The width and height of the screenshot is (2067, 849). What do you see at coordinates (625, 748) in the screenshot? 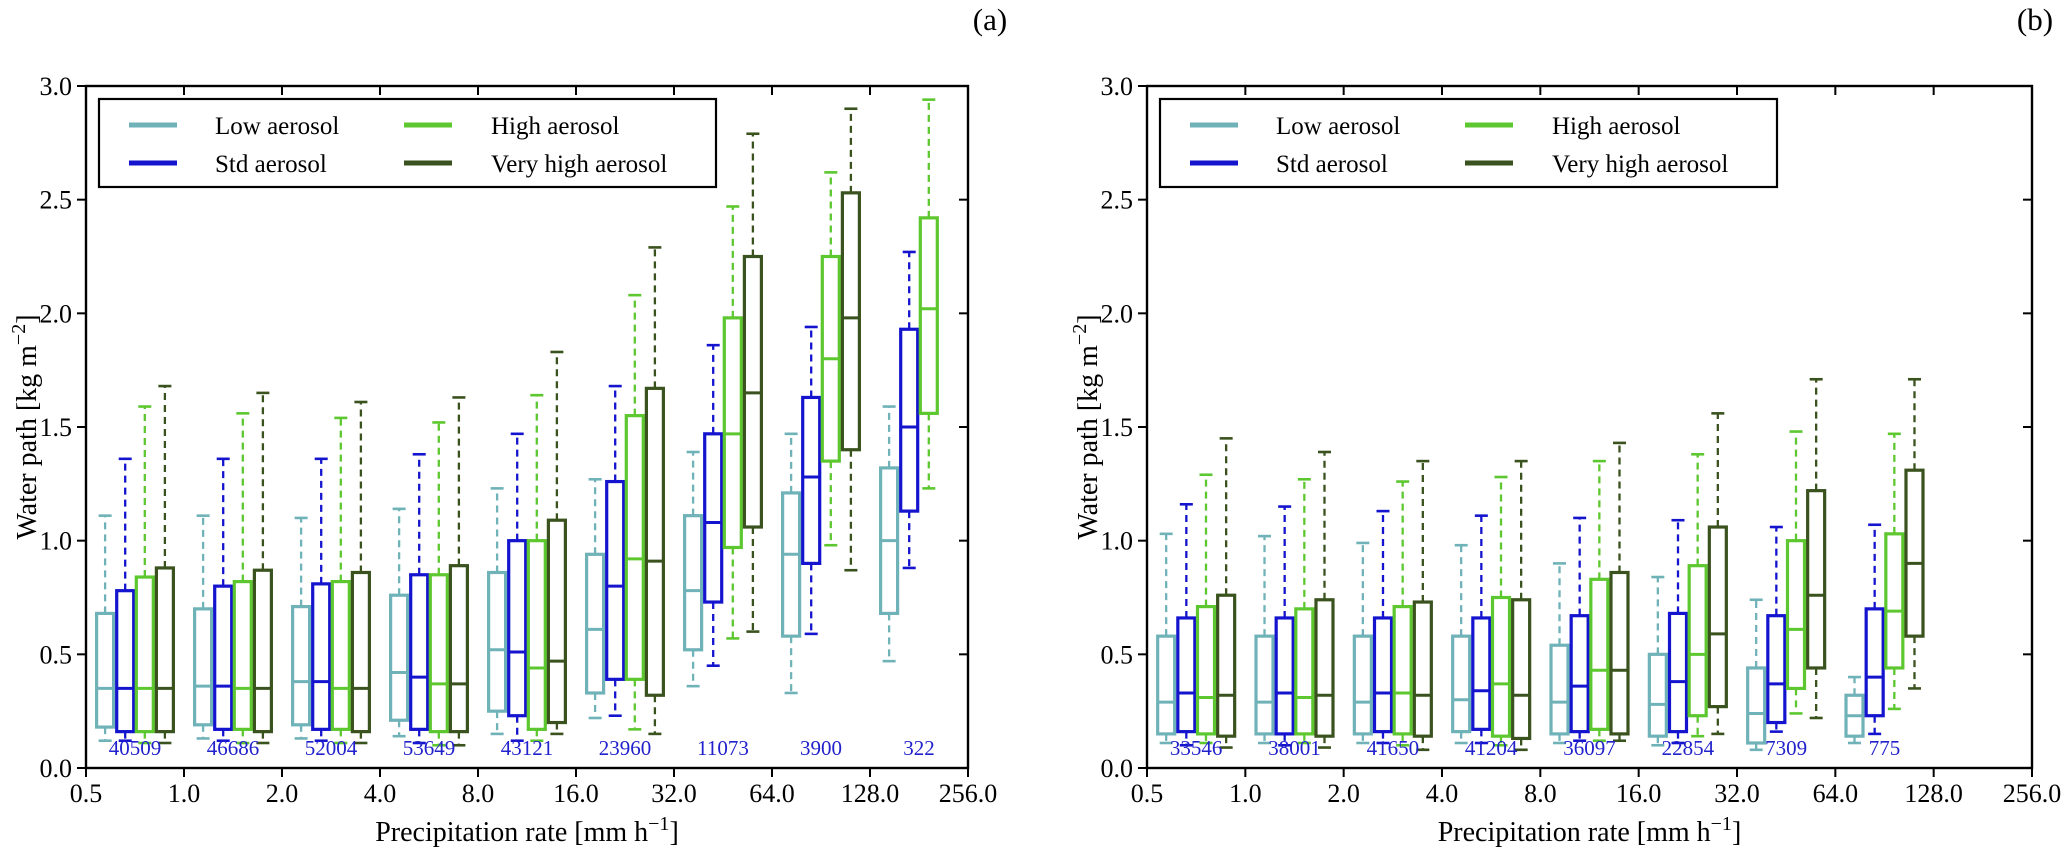
I see `sample-count: 23960` at bounding box center [625, 748].